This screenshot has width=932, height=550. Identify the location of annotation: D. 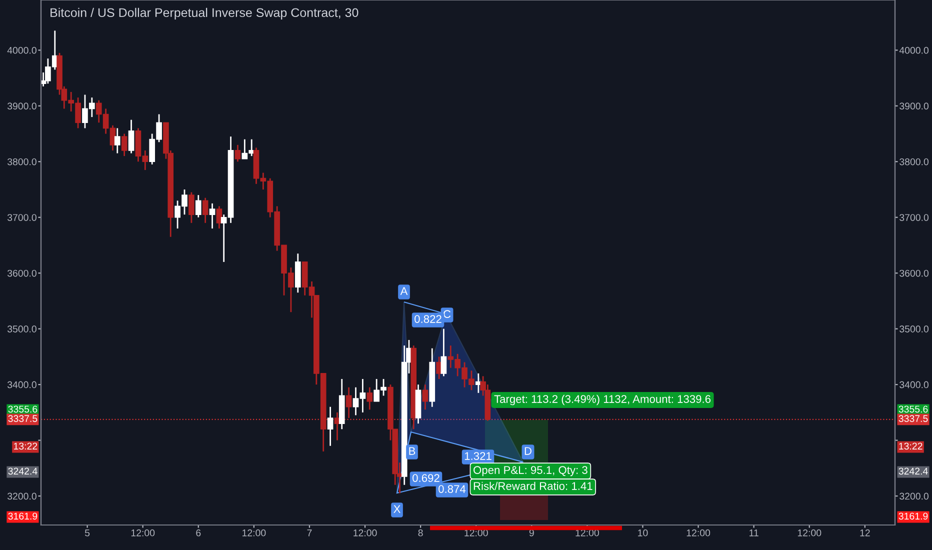
(528, 451).